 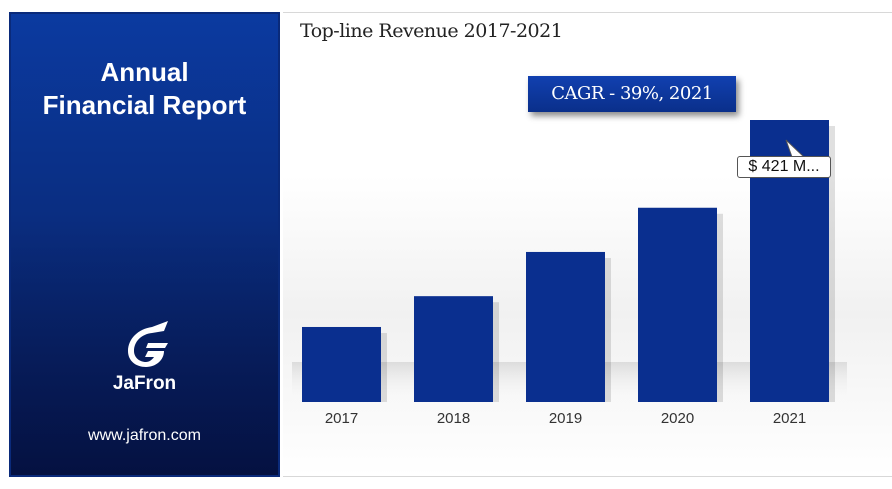 What do you see at coordinates (632, 94) in the screenshot?
I see `cagr-badge: CAGR - 39%, 2021` at bounding box center [632, 94].